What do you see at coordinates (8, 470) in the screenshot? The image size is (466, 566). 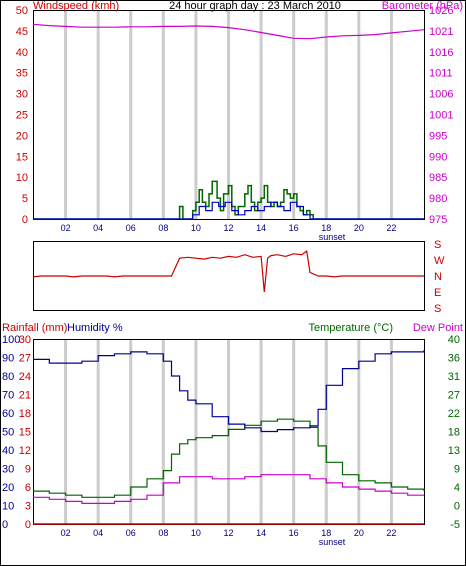 I see `humidity-tick: 30` at bounding box center [8, 470].